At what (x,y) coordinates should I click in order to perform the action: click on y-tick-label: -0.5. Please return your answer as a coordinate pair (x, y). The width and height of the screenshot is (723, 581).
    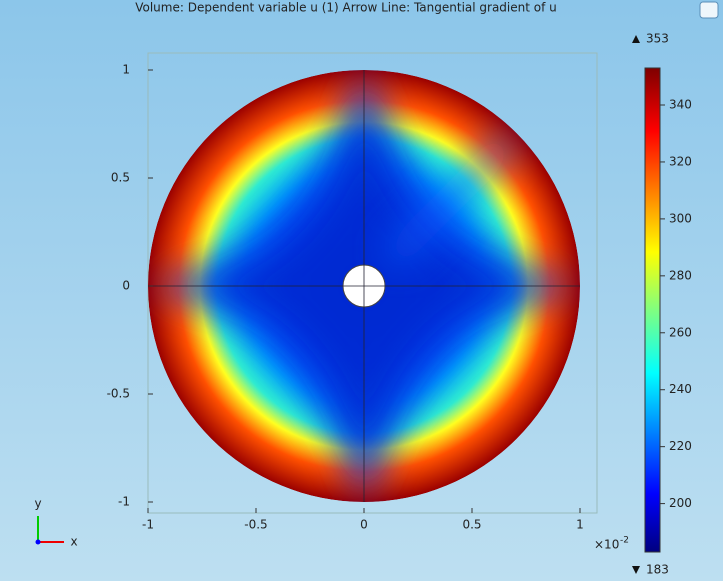
    Looking at the image, I should click on (118, 394).